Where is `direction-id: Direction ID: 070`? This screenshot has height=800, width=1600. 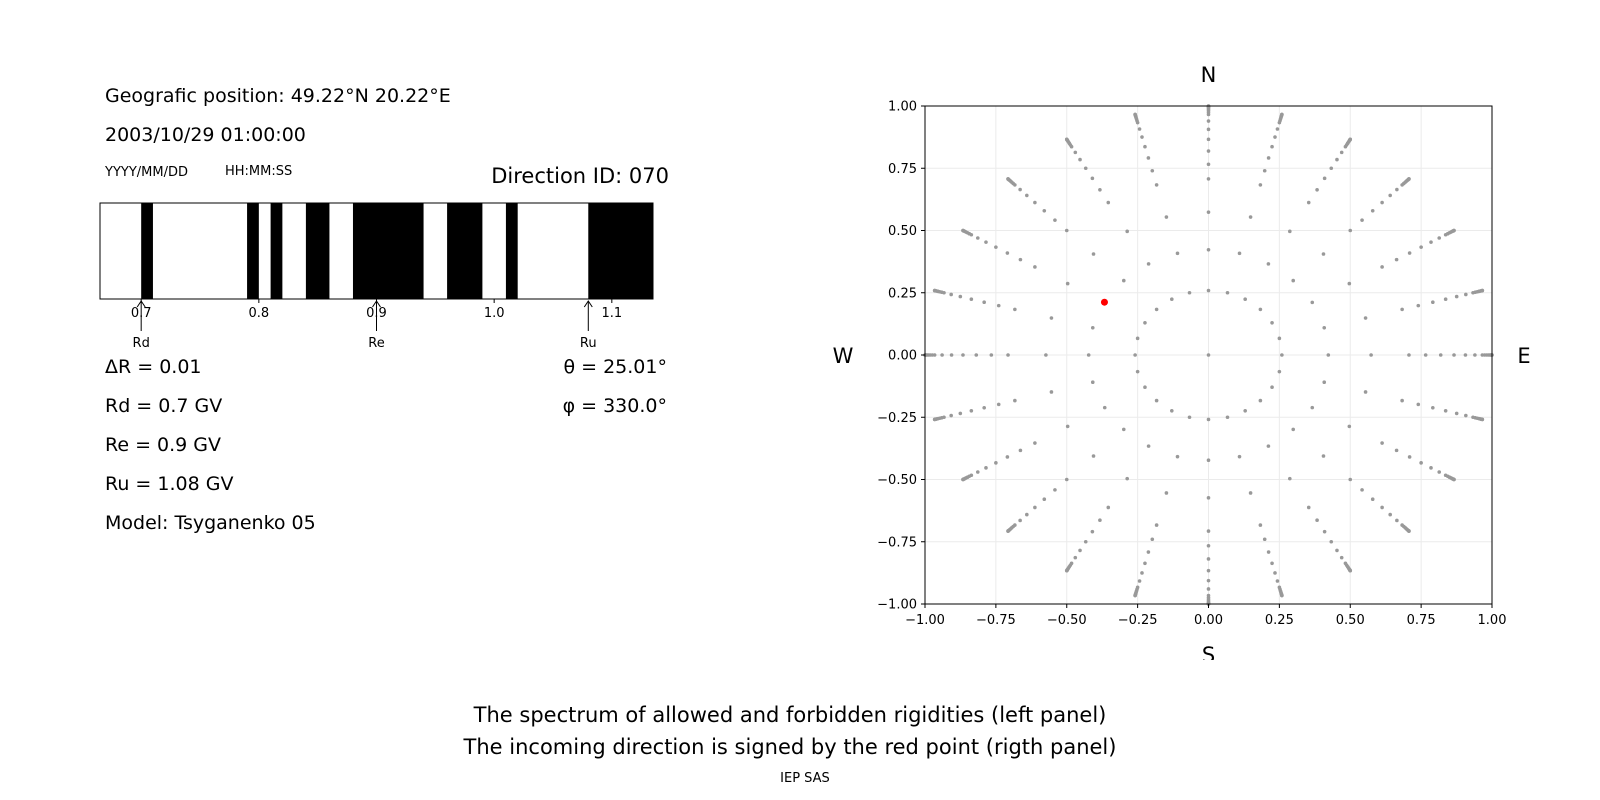 direction-id: Direction ID: 070 is located at coordinates (580, 176).